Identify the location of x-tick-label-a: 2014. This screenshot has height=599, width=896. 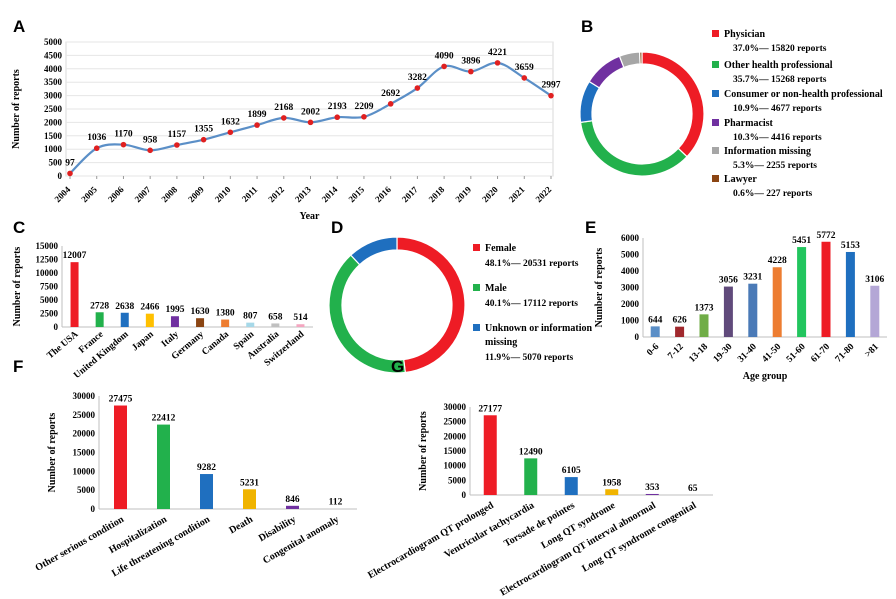
(330, 194).